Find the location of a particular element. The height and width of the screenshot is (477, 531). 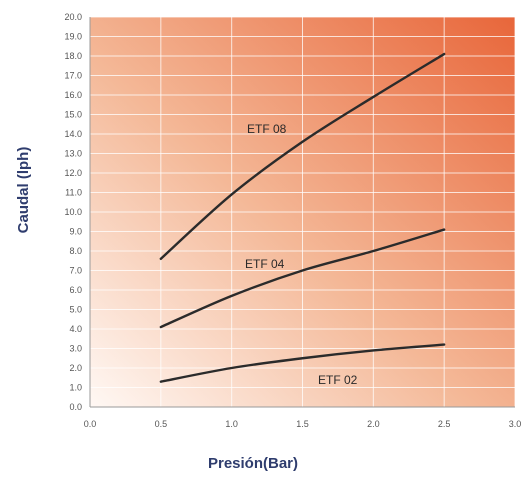

x-tick-label: 1.5 is located at coordinates (302, 424).